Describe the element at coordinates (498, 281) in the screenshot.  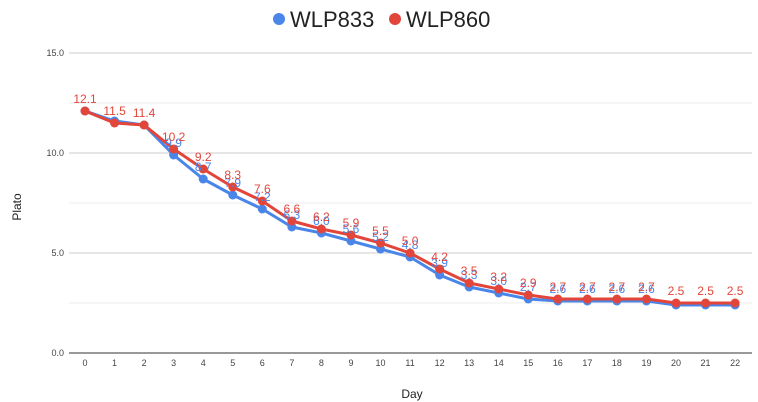
I see `data-label-wlp833: 3.0` at that location.